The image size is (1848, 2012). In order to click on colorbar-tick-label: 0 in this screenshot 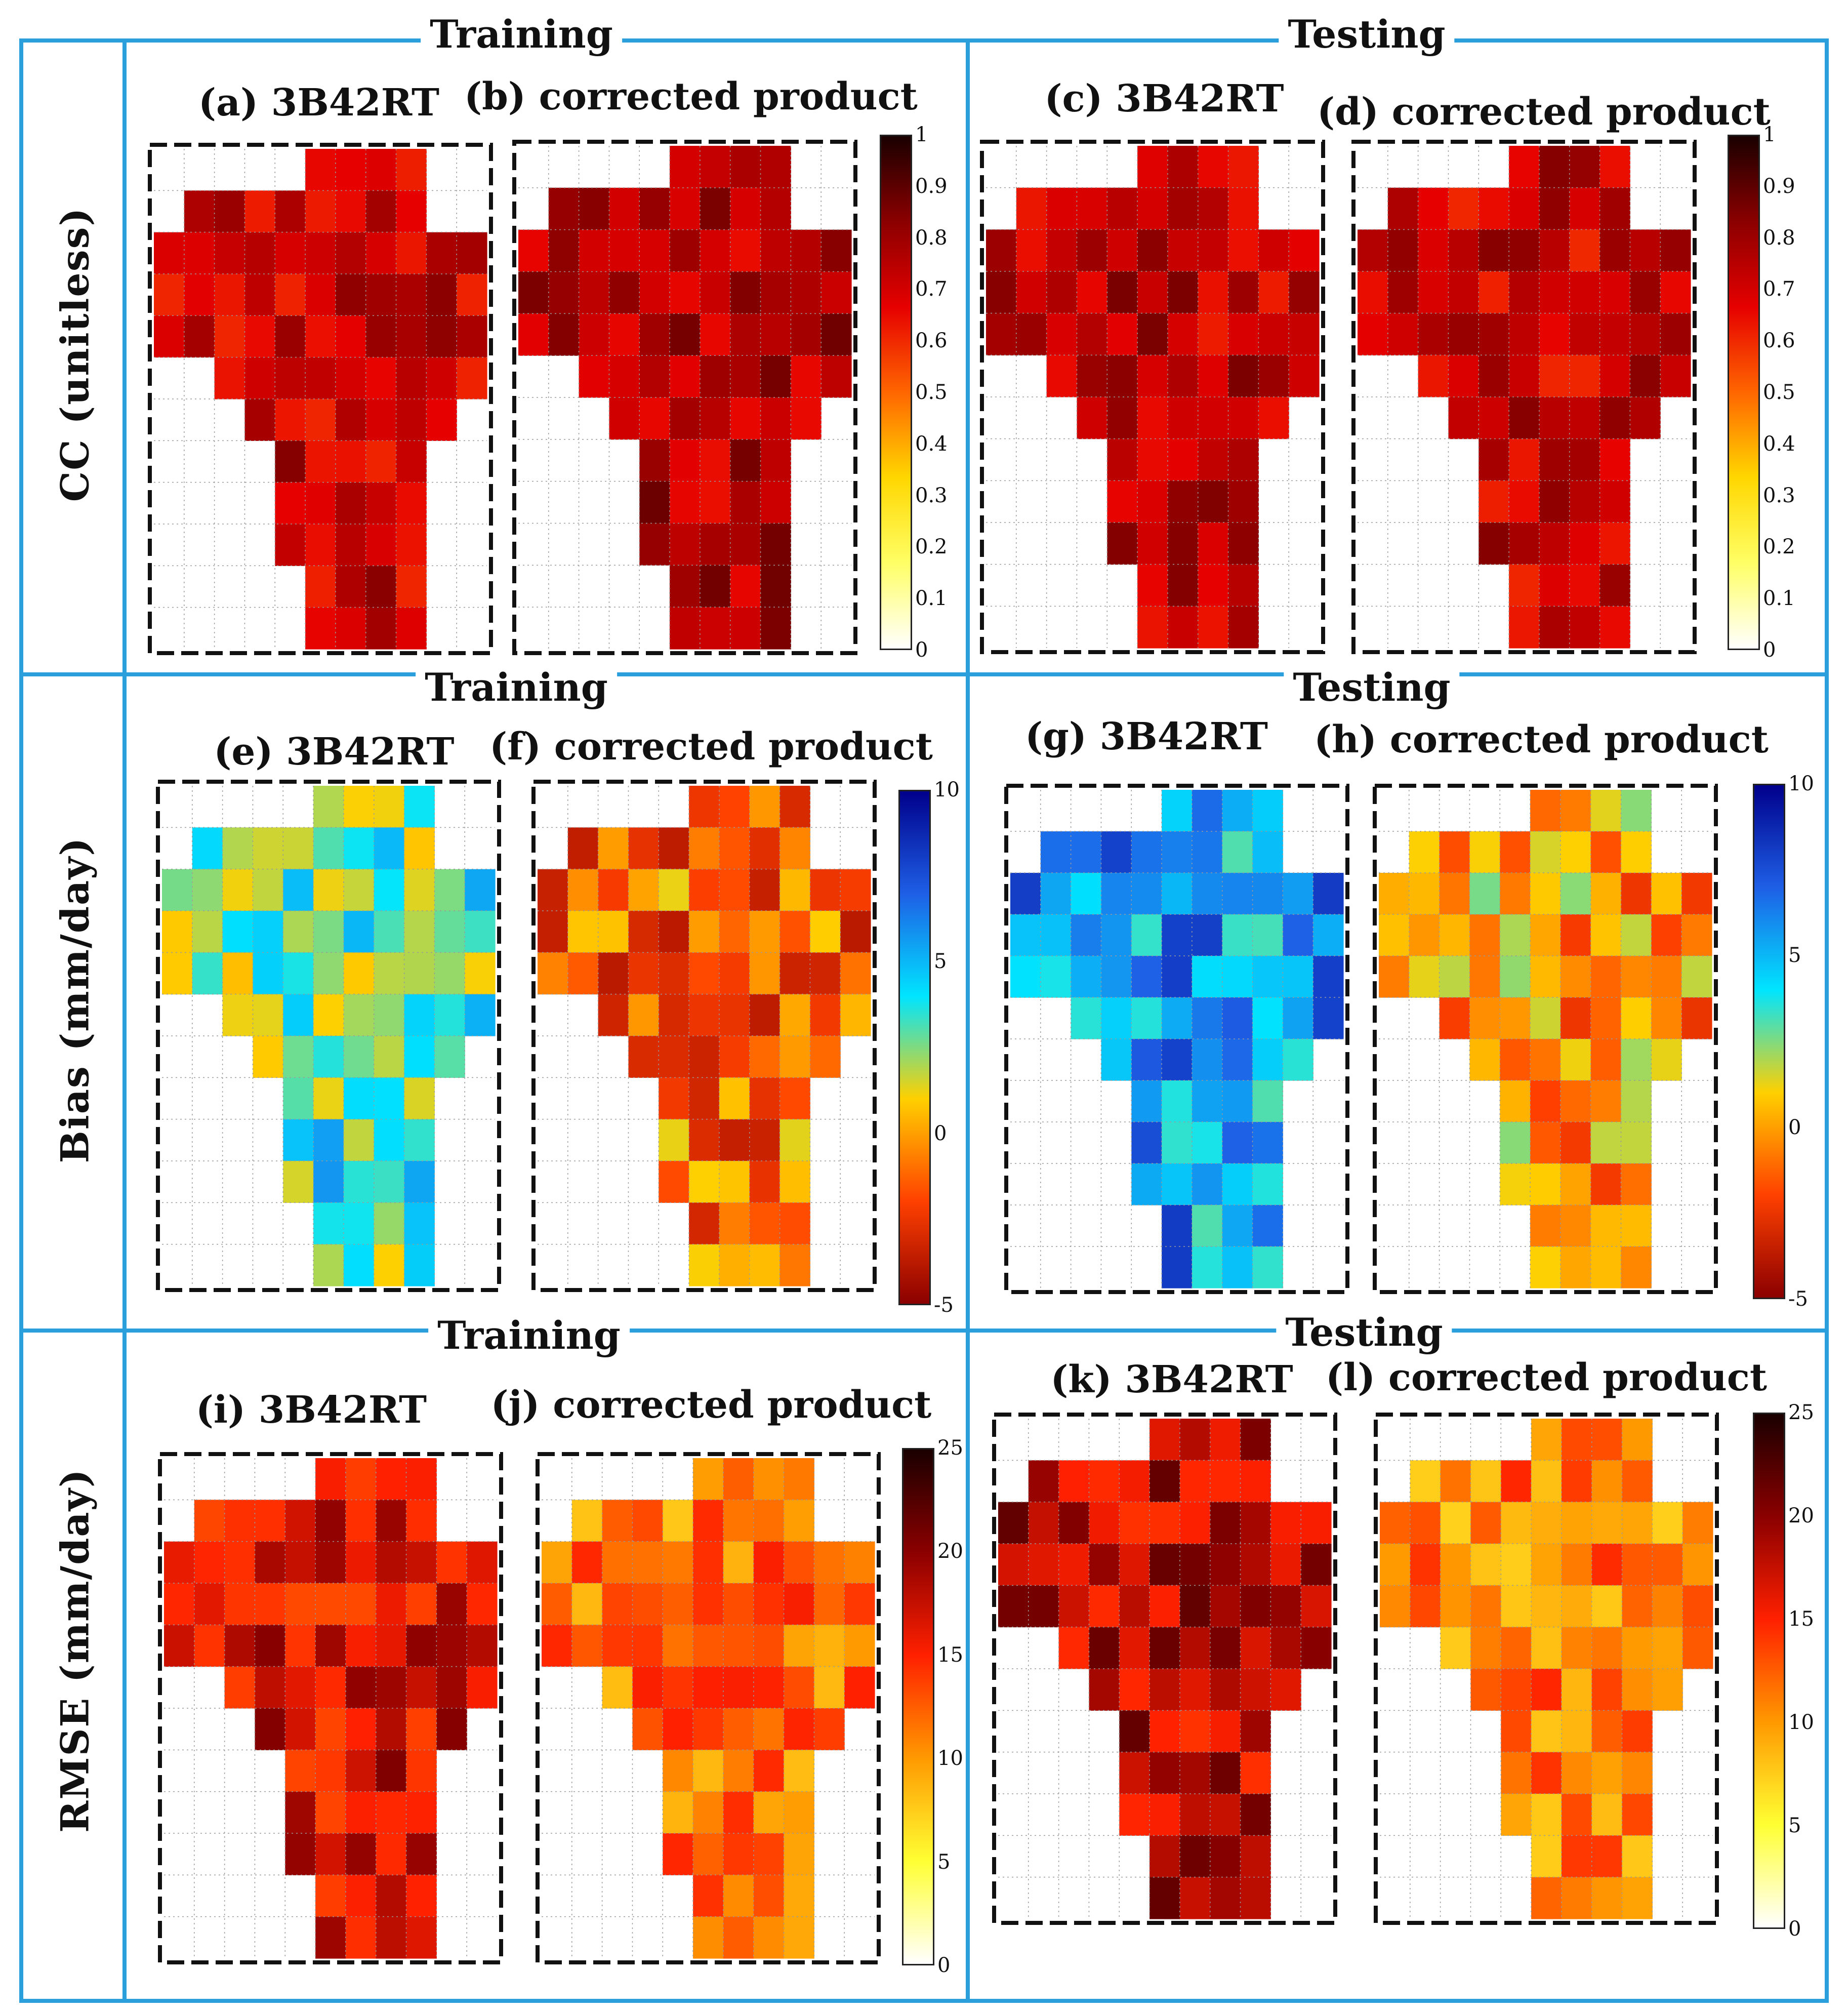, I will do `click(940, 1133)`.